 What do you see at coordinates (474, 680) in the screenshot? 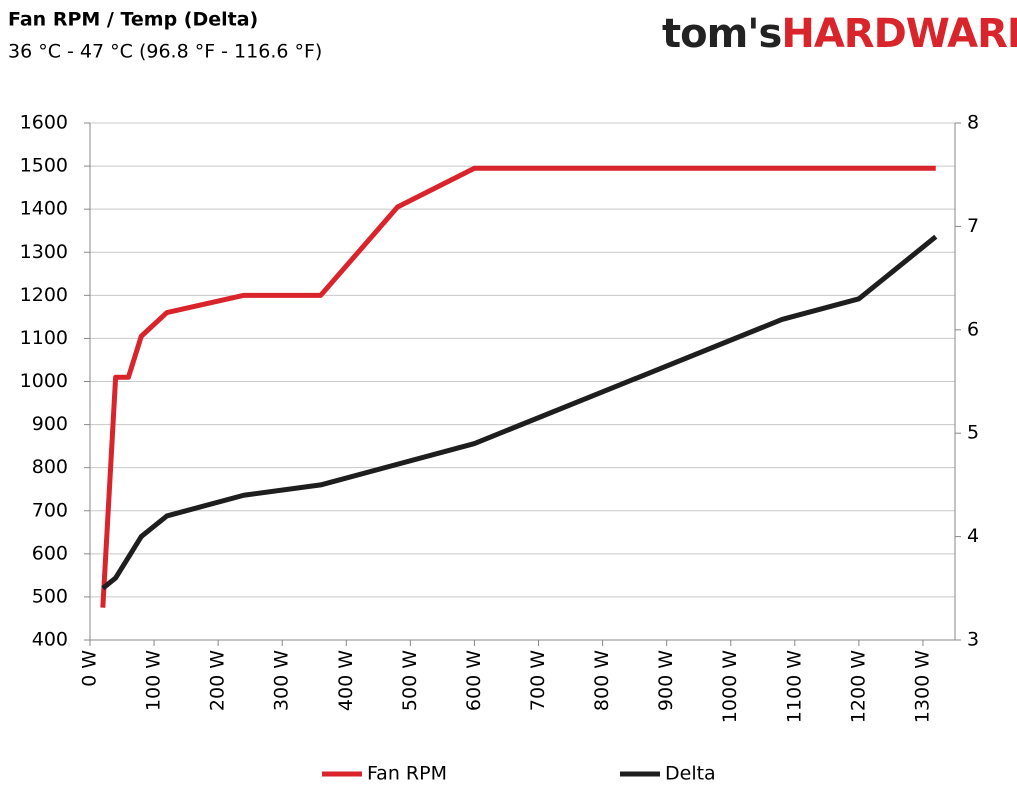
I see `x-tick-label: 600 W` at bounding box center [474, 680].